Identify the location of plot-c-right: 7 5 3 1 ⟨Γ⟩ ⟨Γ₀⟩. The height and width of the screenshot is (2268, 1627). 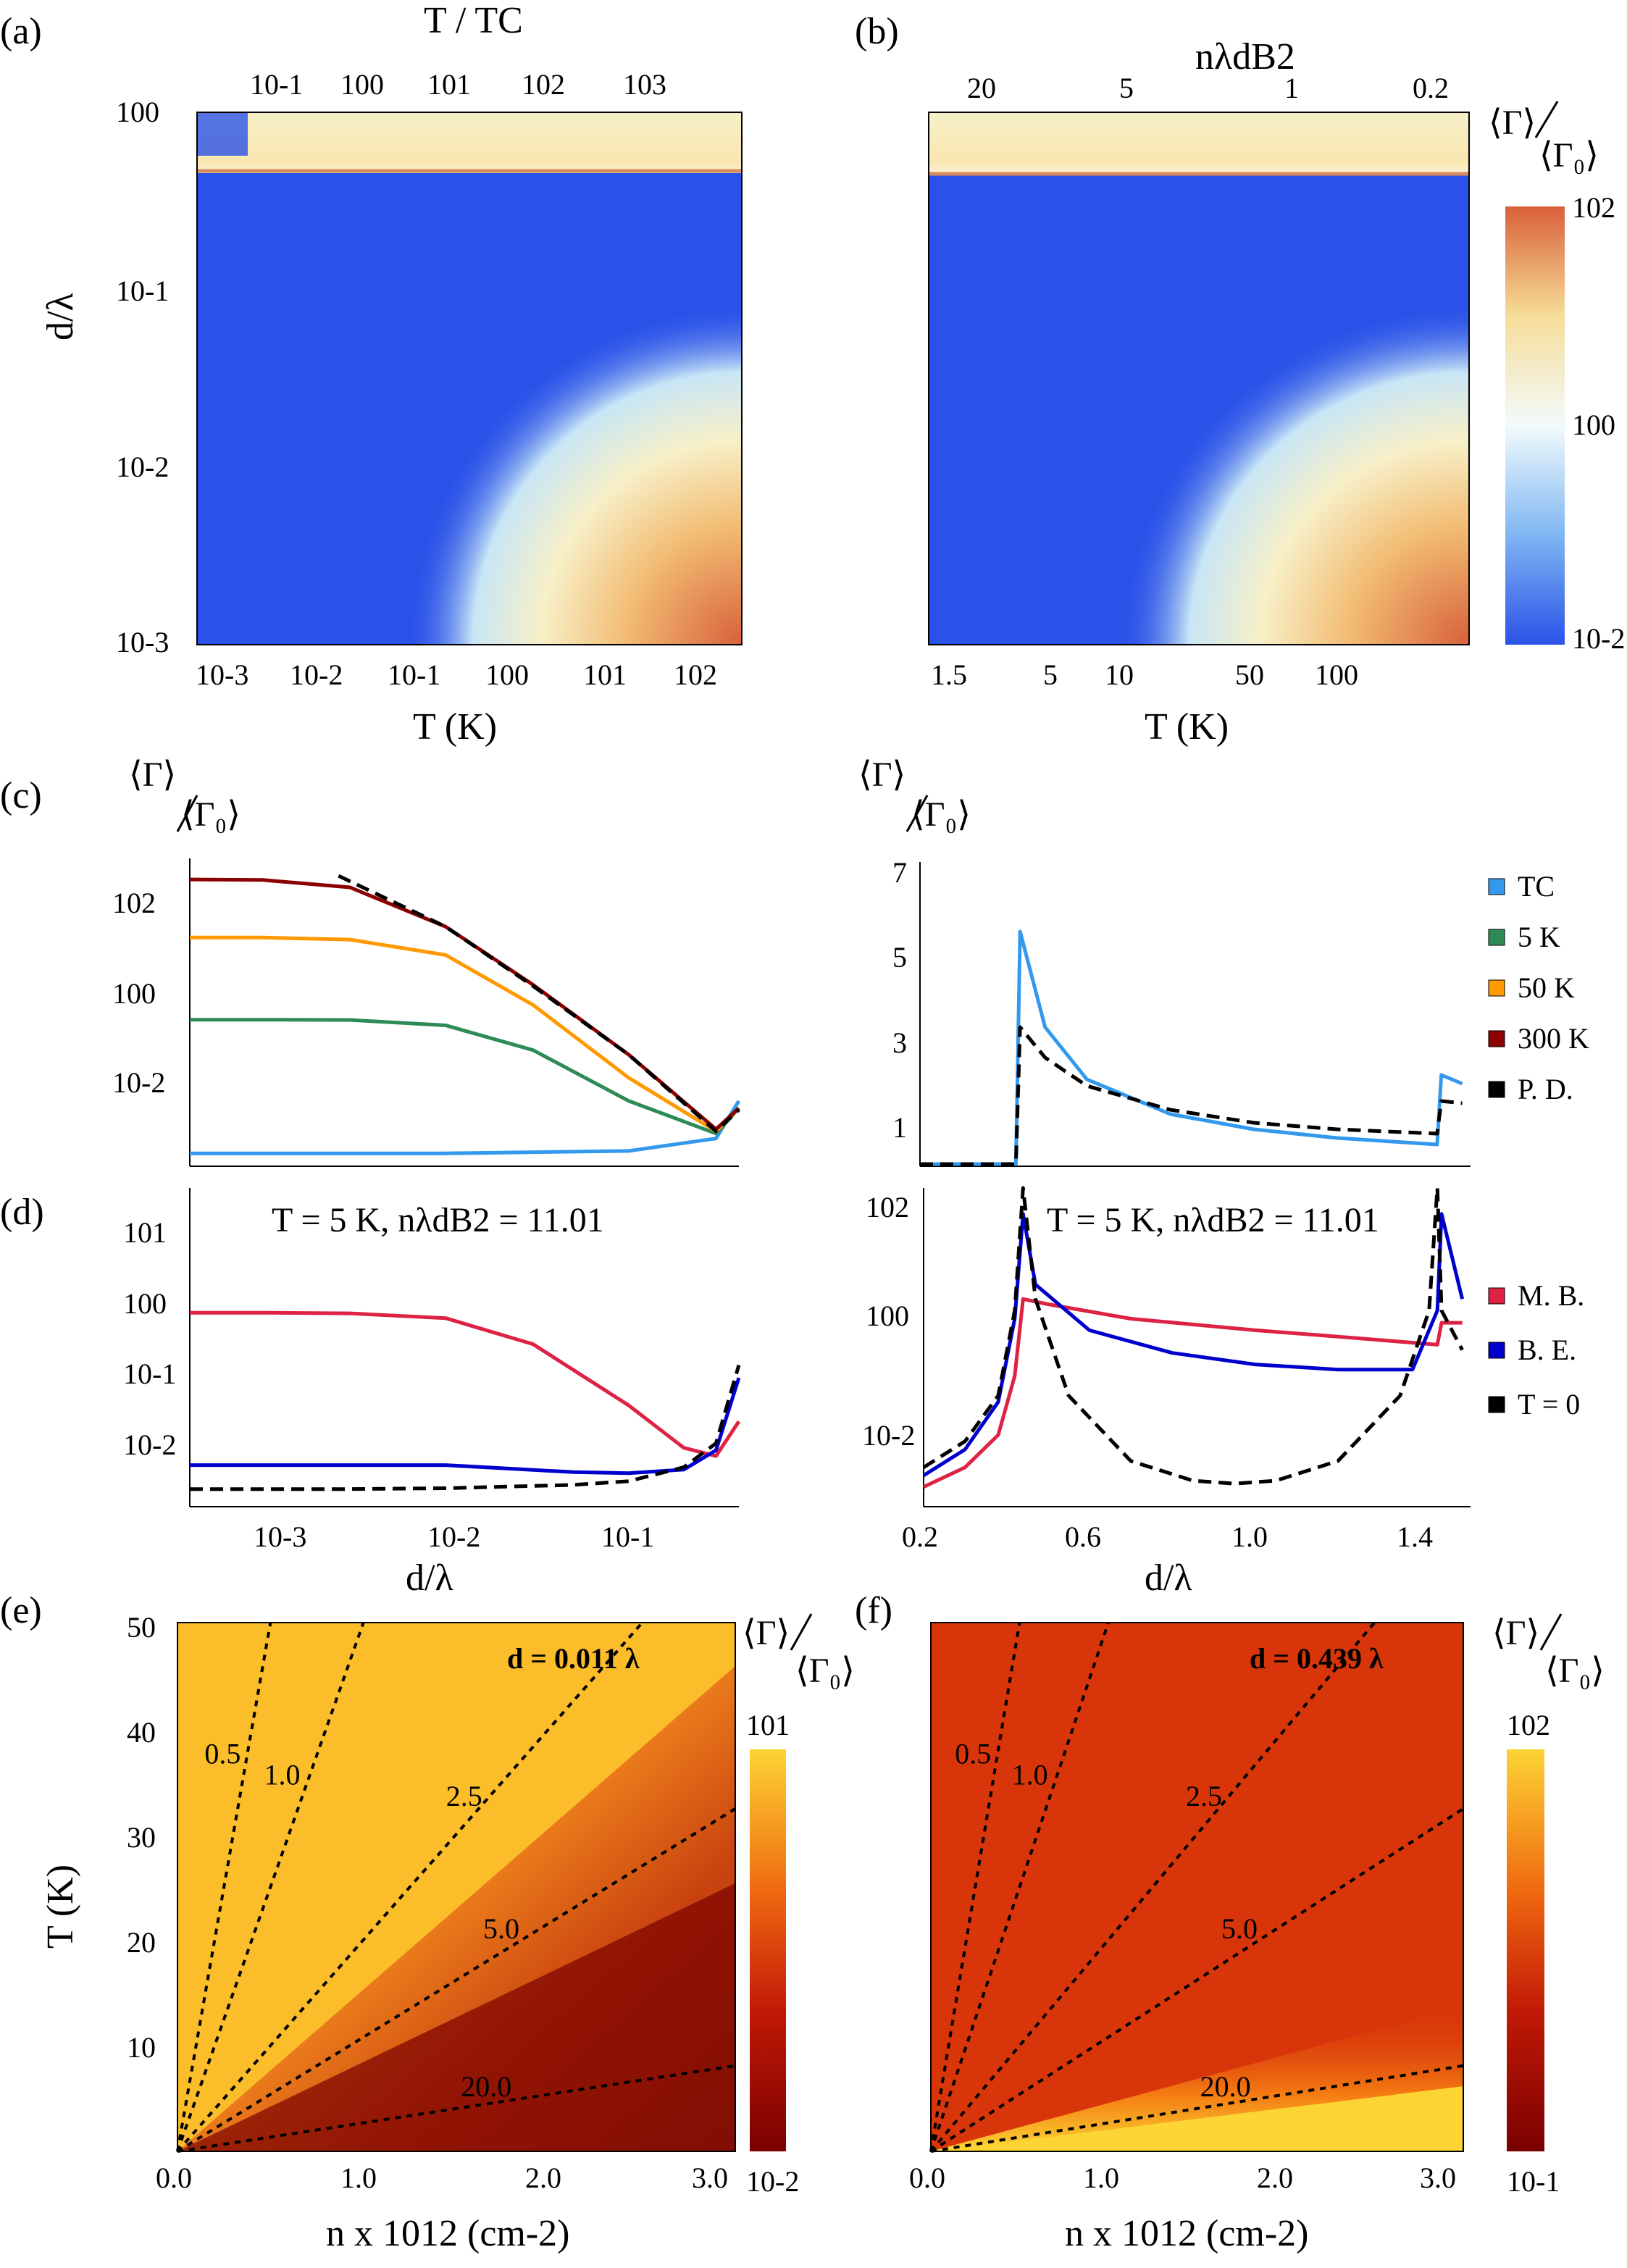
(1164, 962).